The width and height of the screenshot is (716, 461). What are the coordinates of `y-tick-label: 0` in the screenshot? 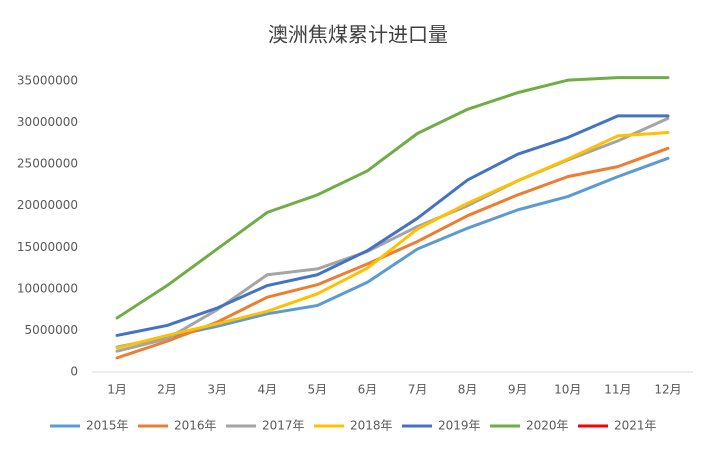 It's located at (74, 372).